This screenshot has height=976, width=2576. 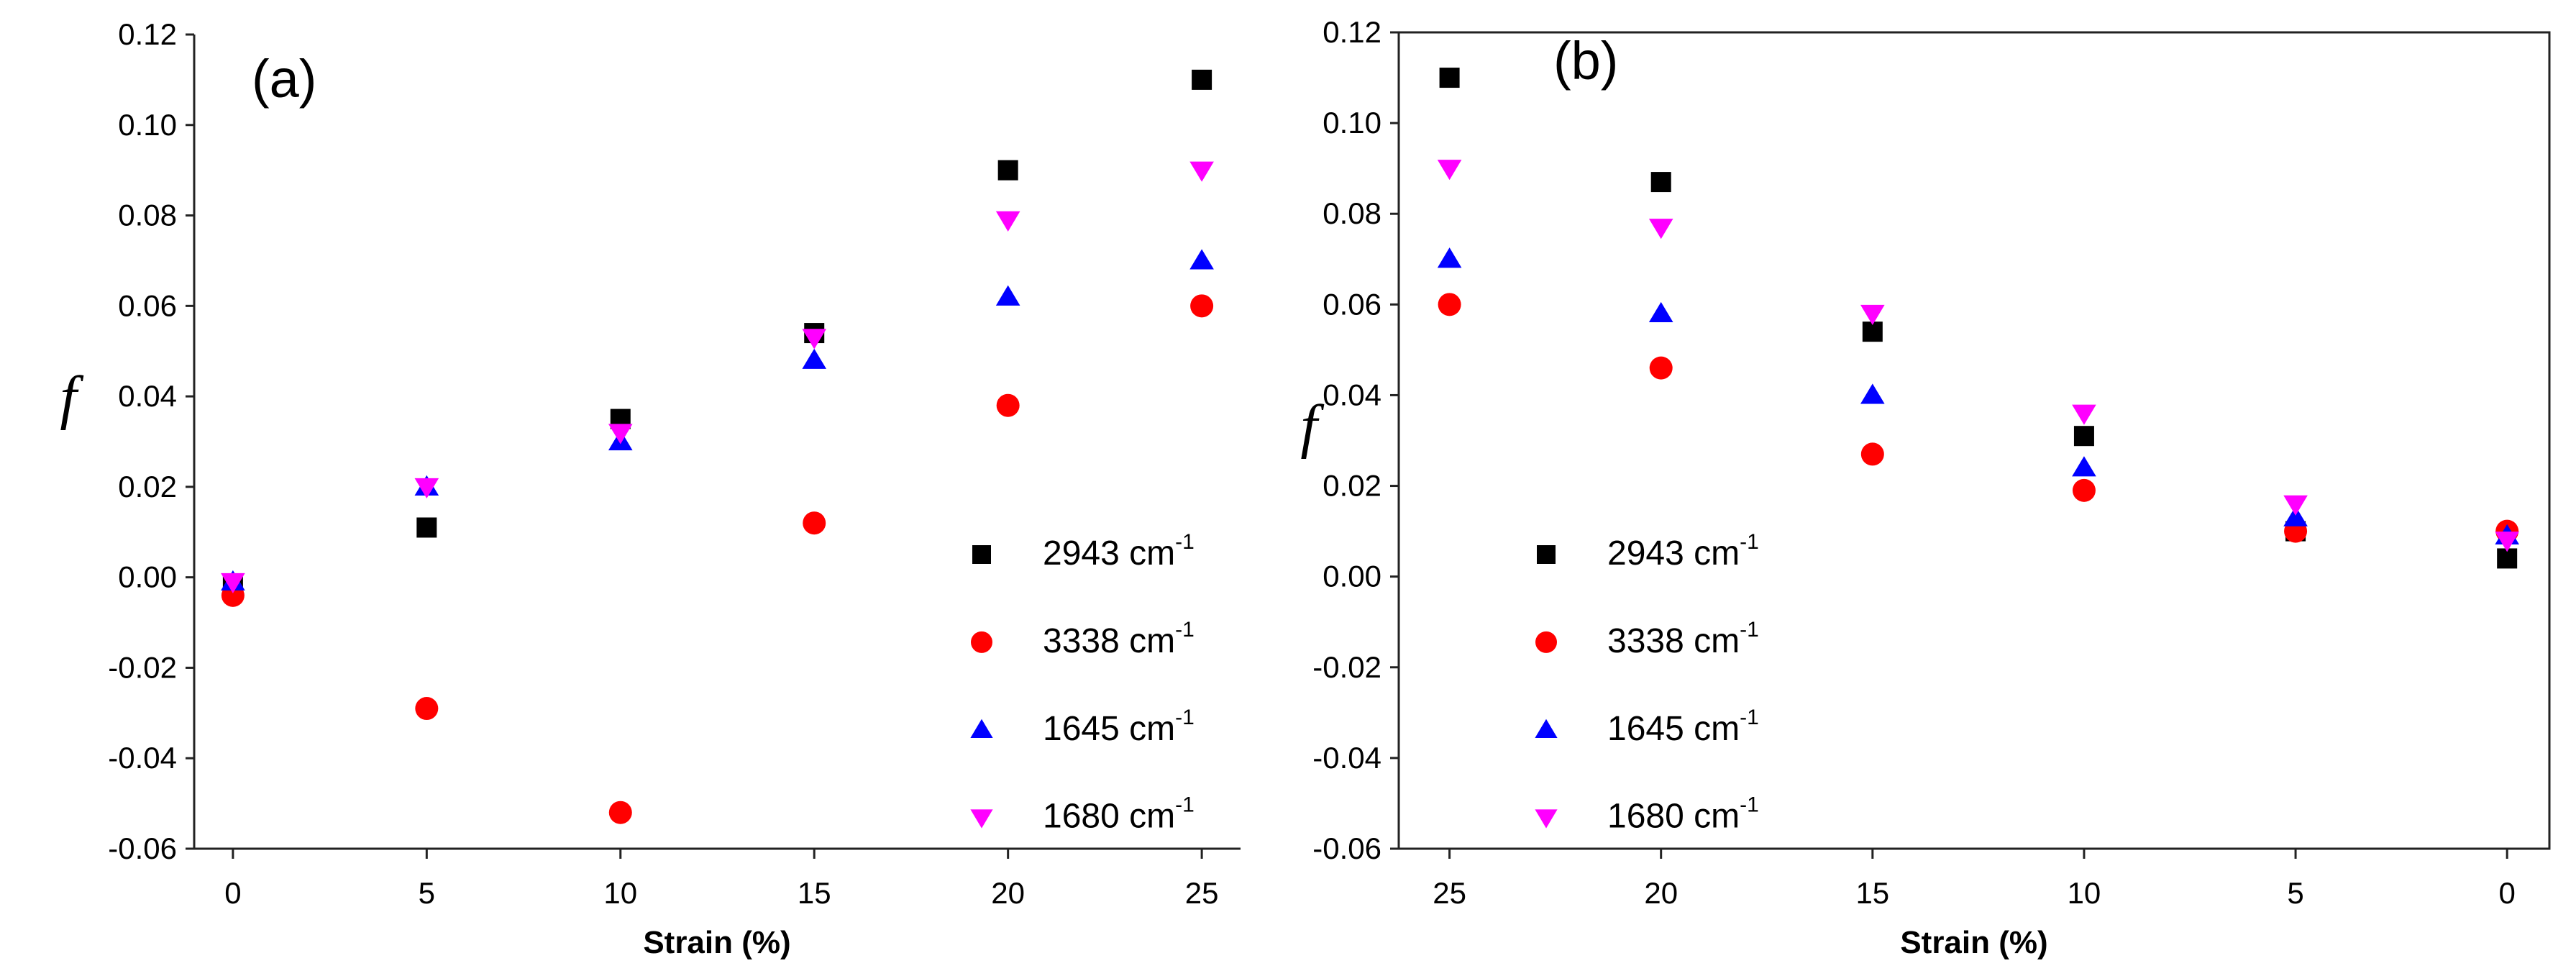 What do you see at coordinates (284, 79) in the screenshot?
I see `panel-label: (a)` at bounding box center [284, 79].